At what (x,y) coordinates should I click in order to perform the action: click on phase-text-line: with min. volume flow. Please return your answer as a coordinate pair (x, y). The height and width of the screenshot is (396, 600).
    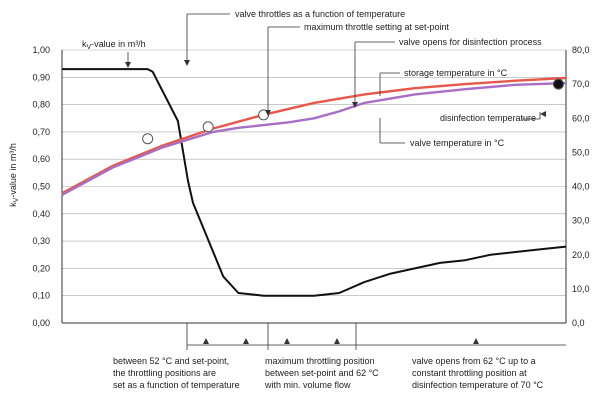
    Looking at the image, I should click on (307, 385).